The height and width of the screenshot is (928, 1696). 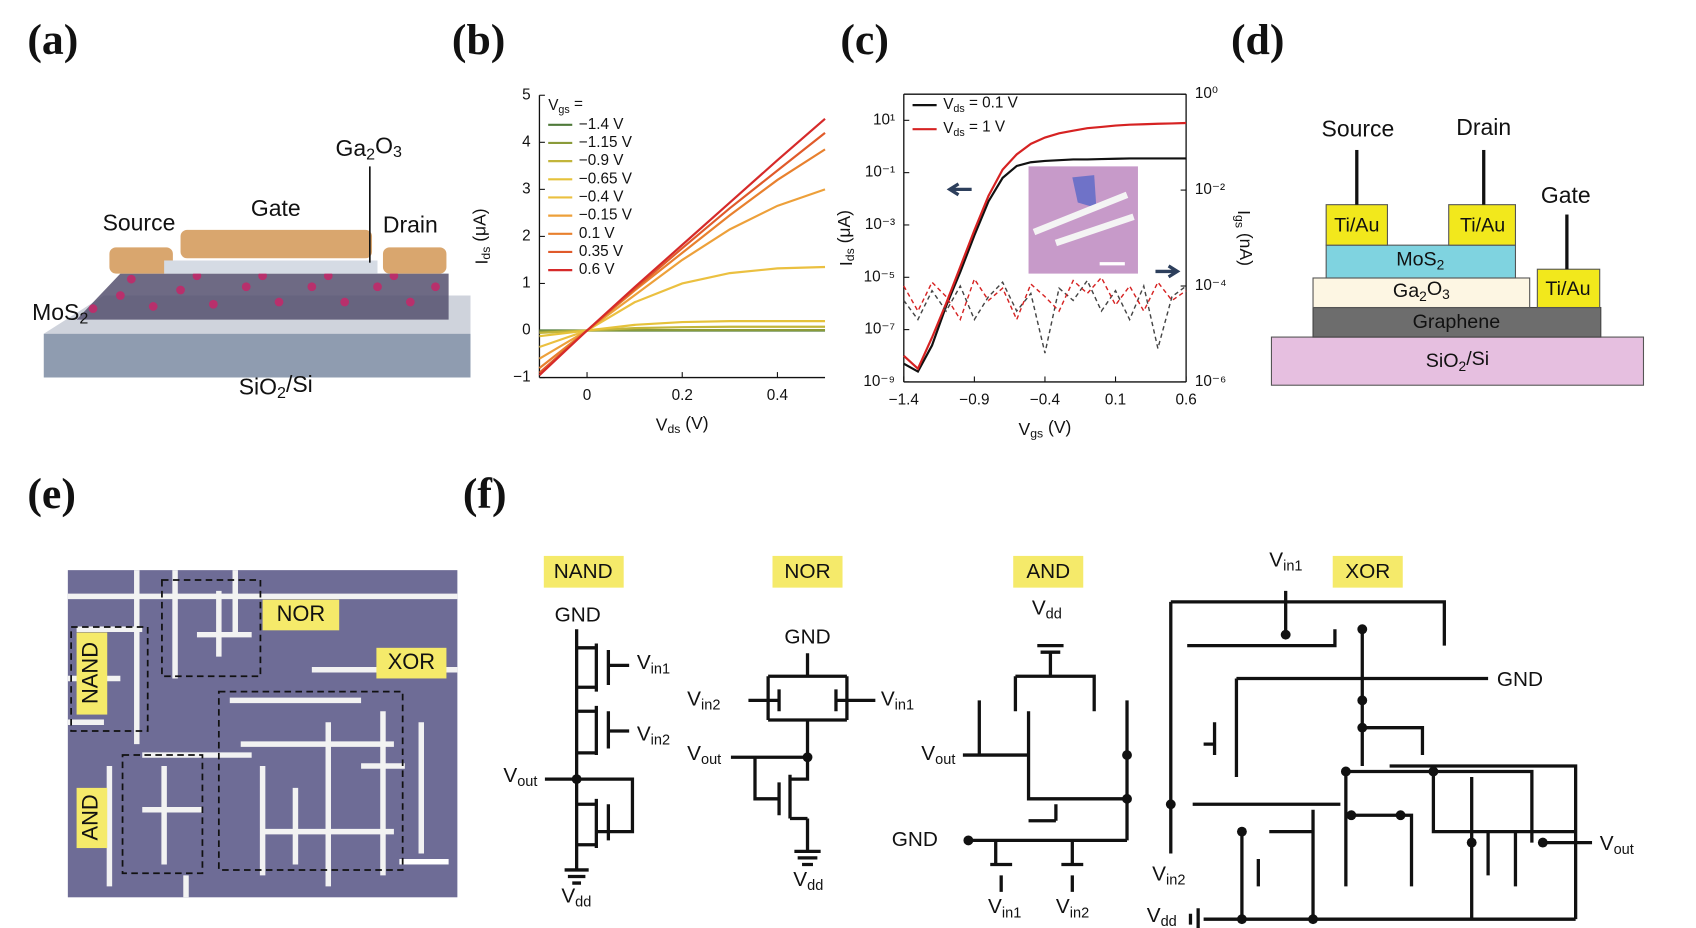 What do you see at coordinates (601, 197) in the screenshot?
I see `legend-label: −0.4 V` at bounding box center [601, 197].